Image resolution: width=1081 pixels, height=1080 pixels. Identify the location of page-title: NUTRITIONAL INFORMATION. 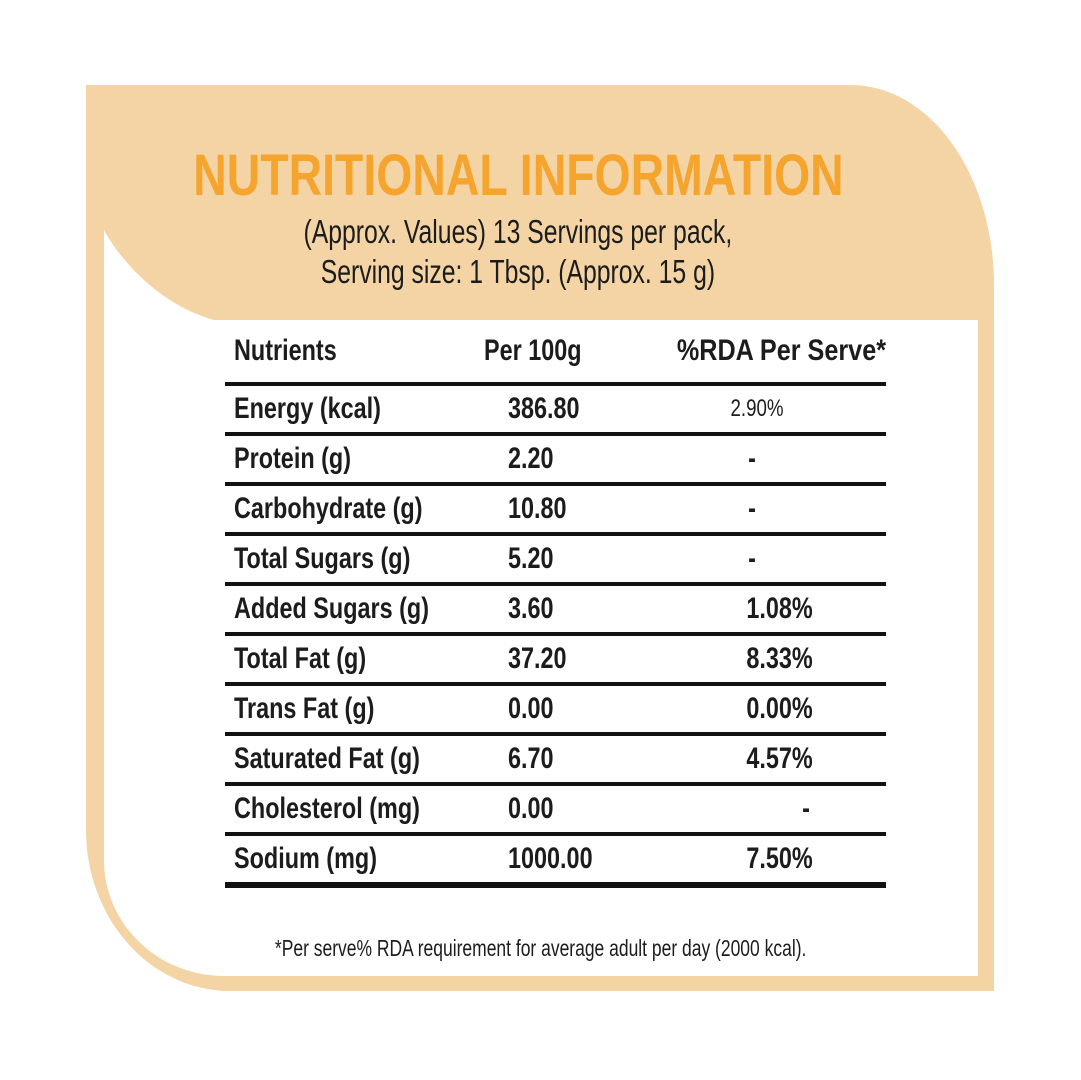
(540, 176).